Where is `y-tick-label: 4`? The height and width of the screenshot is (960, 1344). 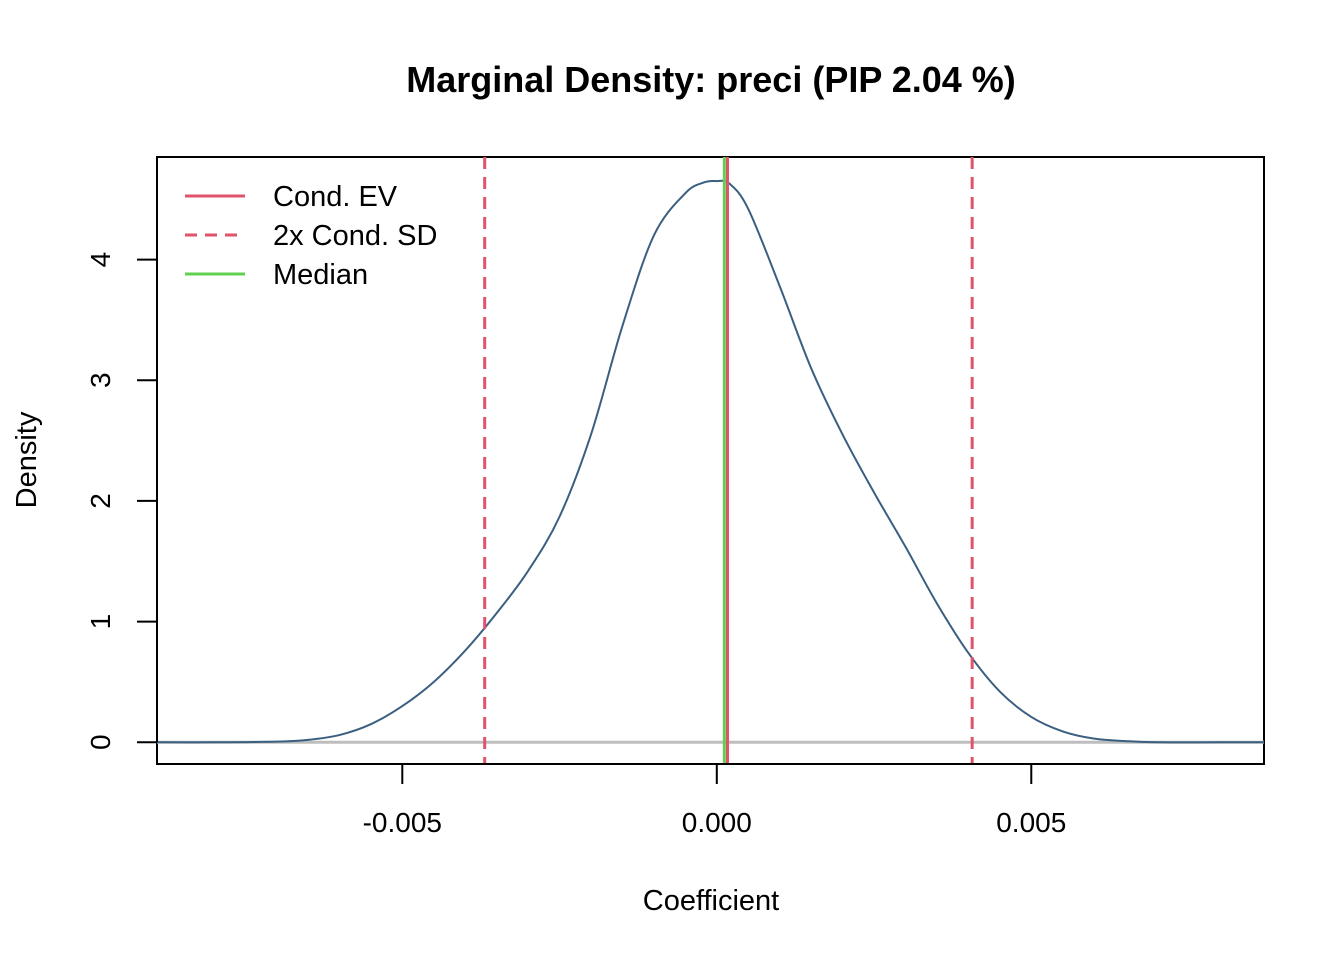
y-tick-label: 4 is located at coordinates (100, 260).